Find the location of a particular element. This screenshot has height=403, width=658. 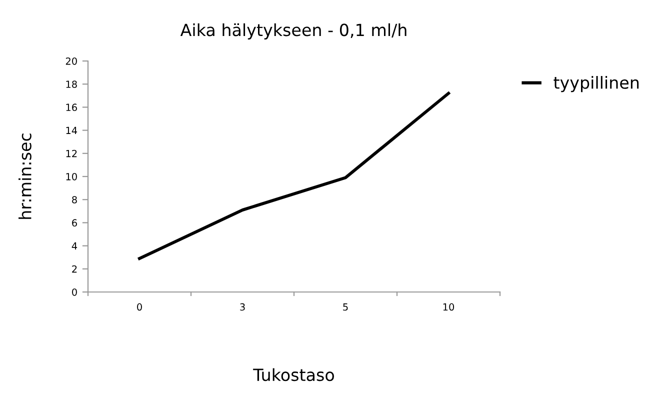

x-tick-label: 0 is located at coordinates (139, 307).